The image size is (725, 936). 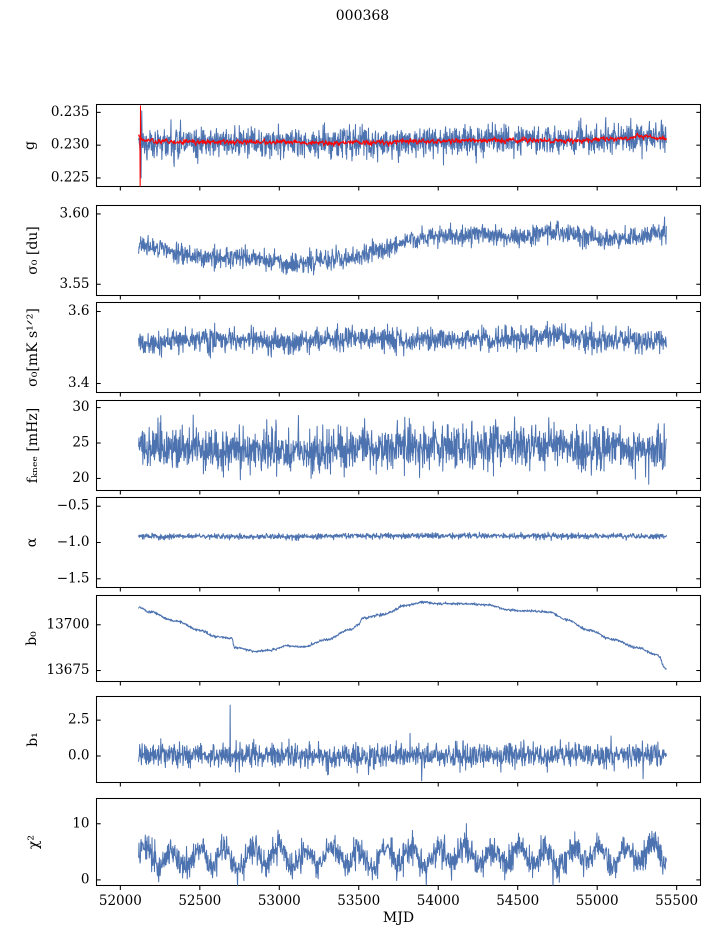 What do you see at coordinates (402, 743) in the screenshot?
I see `series-b1` at bounding box center [402, 743].